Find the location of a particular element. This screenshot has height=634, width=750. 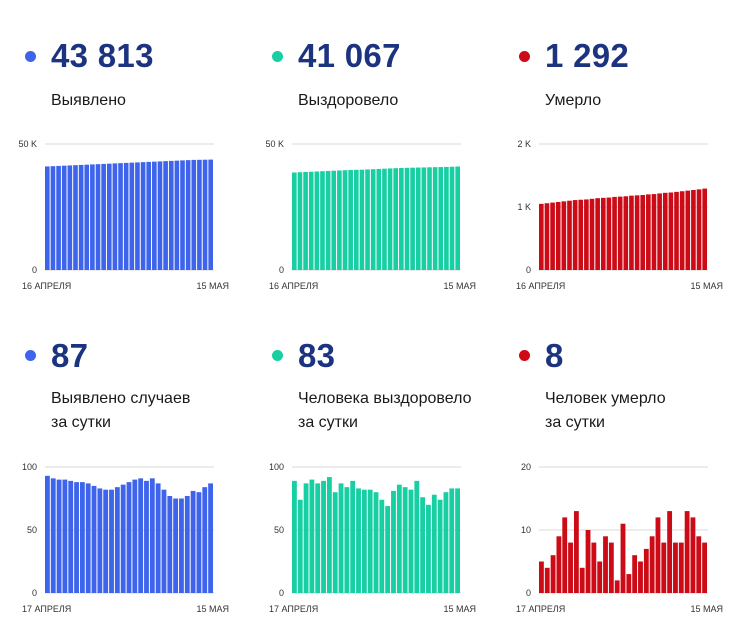

x-end-label: 15 МАЯ is located at coordinates (212, 286).